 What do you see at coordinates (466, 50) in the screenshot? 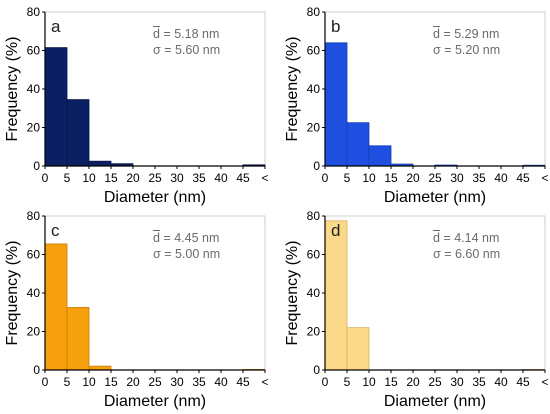
I see `sigma-label: σ = 5.20 nm` at bounding box center [466, 50].